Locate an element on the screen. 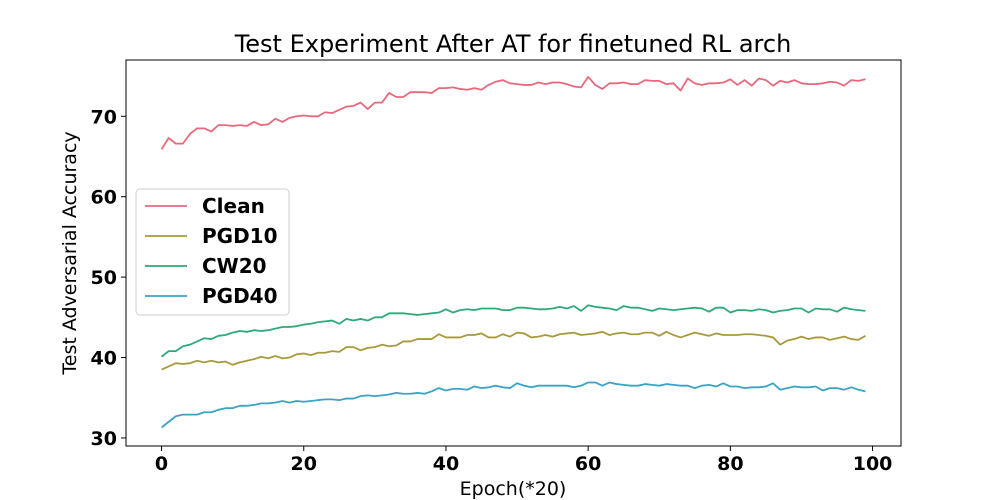 Image resolution: width=1000 pixels, height=500 pixels. series-line-clean is located at coordinates (513, 112).